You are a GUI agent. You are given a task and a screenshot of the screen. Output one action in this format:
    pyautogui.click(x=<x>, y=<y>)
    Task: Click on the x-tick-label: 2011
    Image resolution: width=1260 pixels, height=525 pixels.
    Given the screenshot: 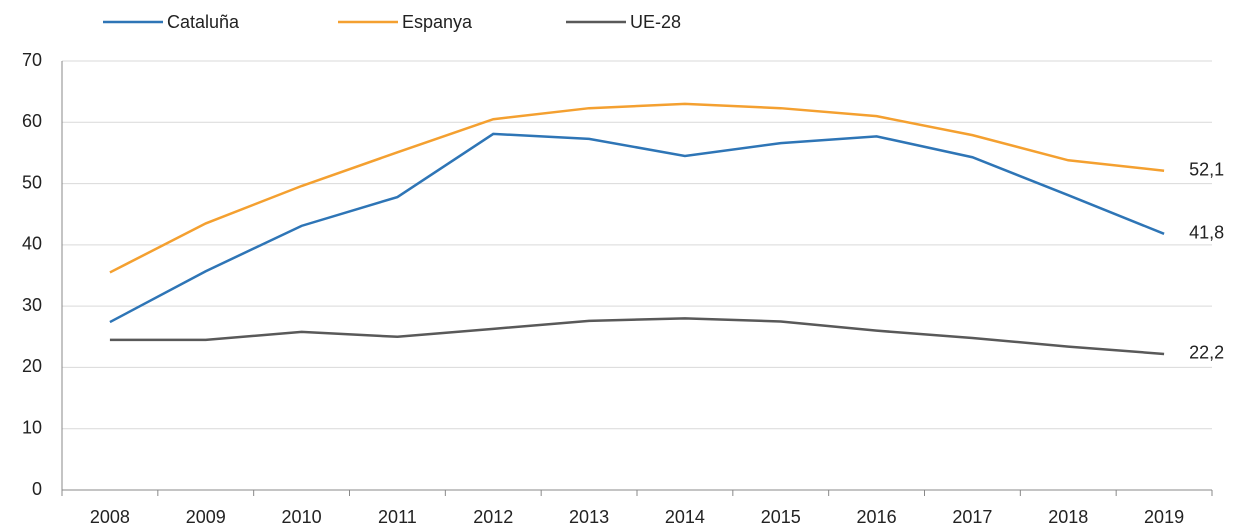 What is the action you would take?
    pyautogui.click(x=397, y=516)
    